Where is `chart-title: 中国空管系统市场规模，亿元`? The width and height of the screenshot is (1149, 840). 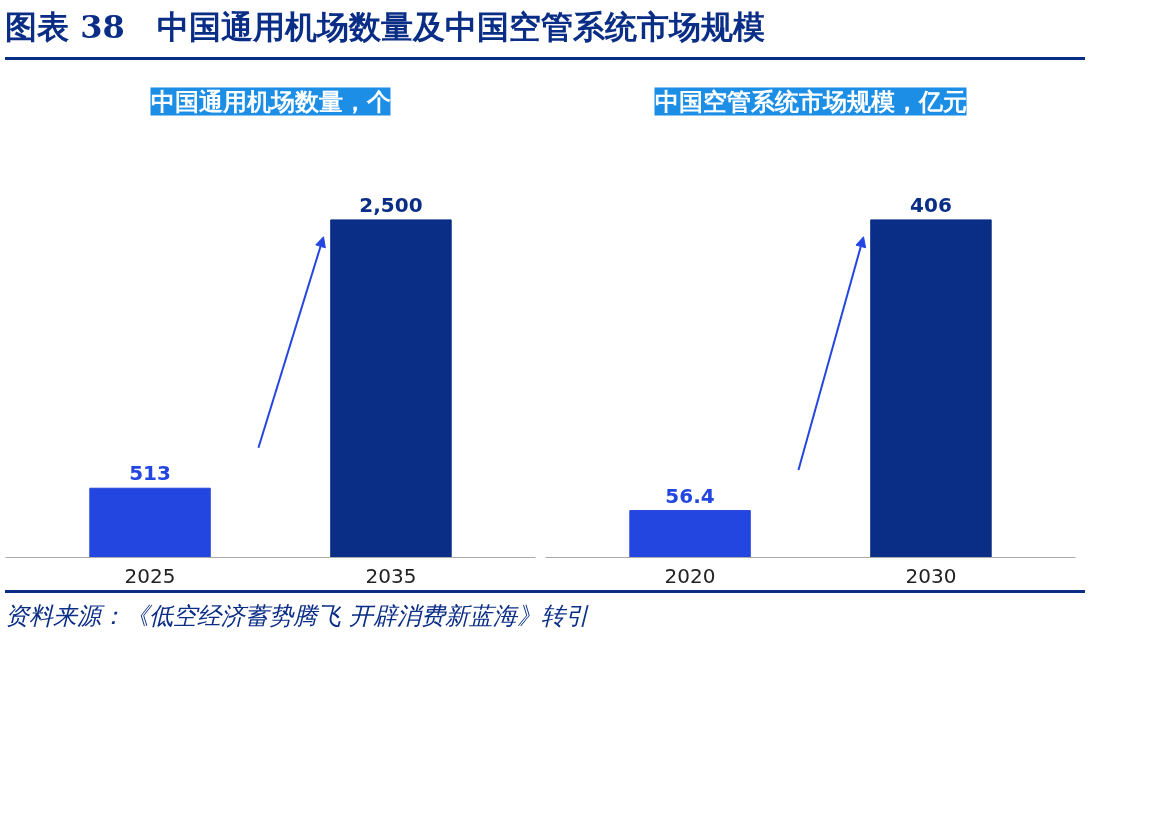
chart-title: 中国空管系统市场规模，亿元 is located at coordinates (810, 101).